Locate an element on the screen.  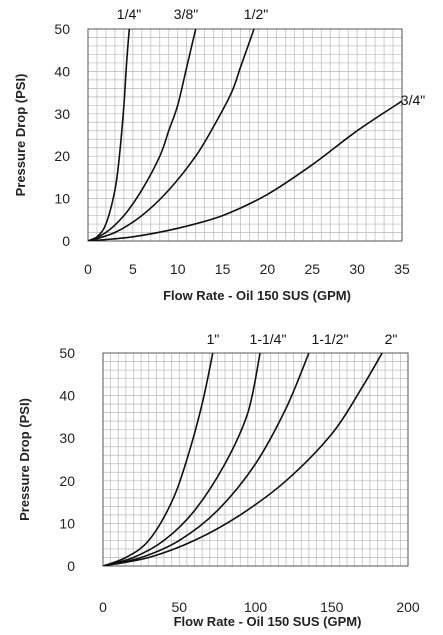
x-tick-label: 10 is located at coordinates (178, 269).